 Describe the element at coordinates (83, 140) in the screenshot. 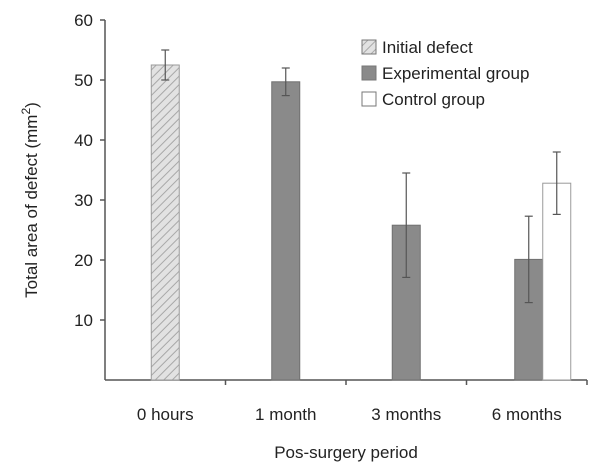

I see `y-tick-label: 40` at that location.